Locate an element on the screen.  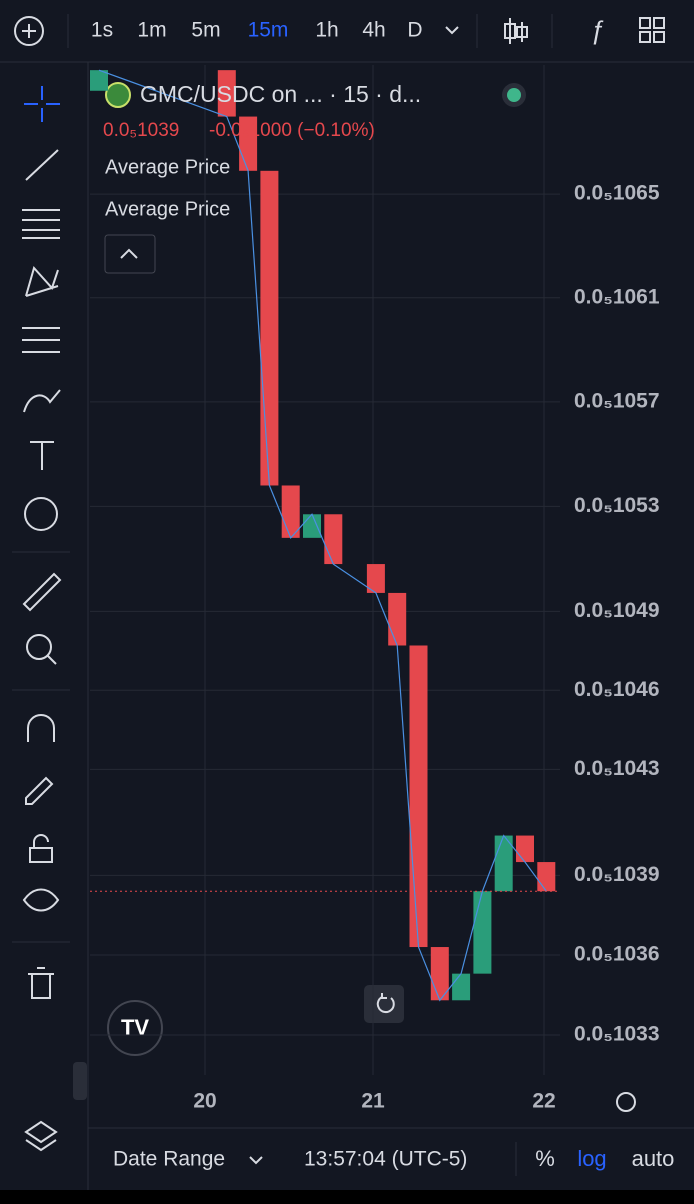
interval-button: 4h is located at coordinates (373, 30).